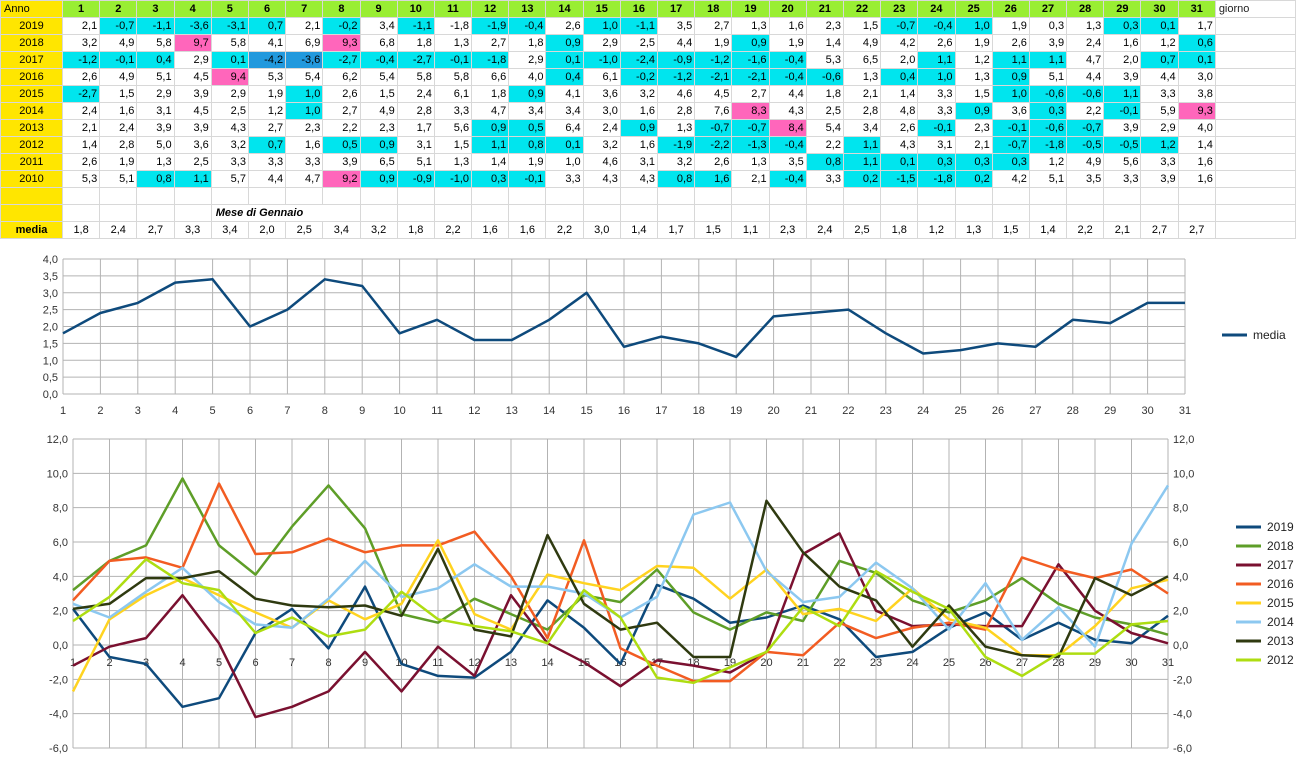  What do you see at coordinates (341, 128) in the screenshot?
I see `value-cell: 2,2` at bounding box center [341, 128].